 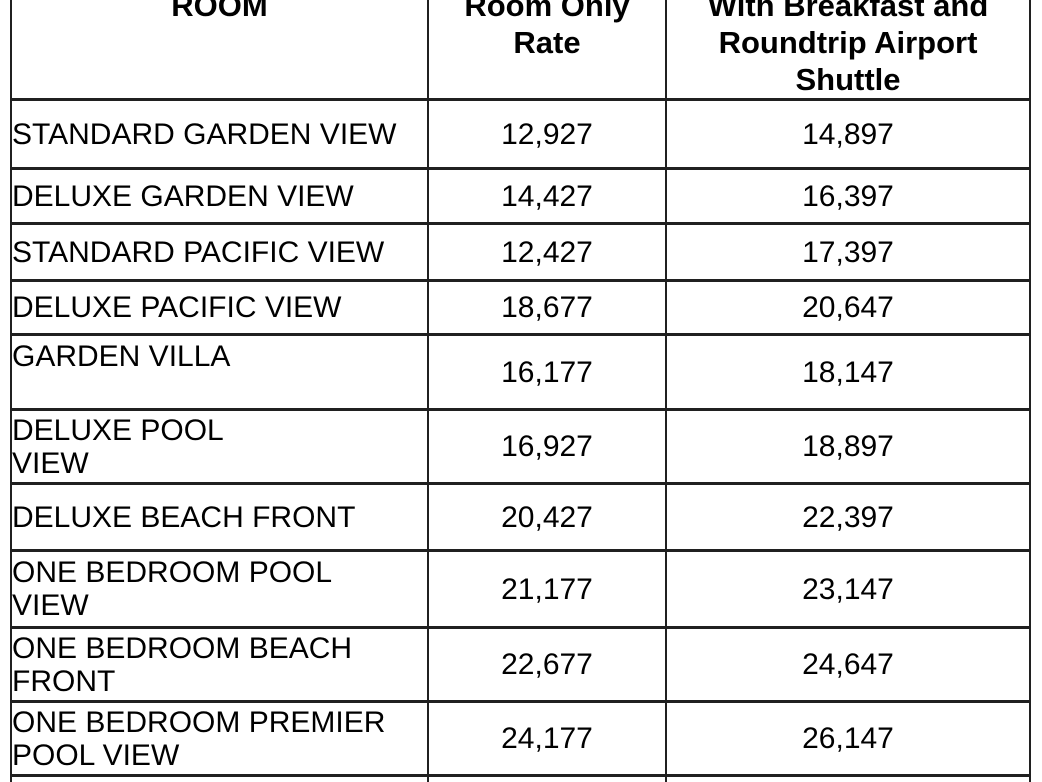 I want to click on room-only-rate: 24,177, so click(x=548, y=740).